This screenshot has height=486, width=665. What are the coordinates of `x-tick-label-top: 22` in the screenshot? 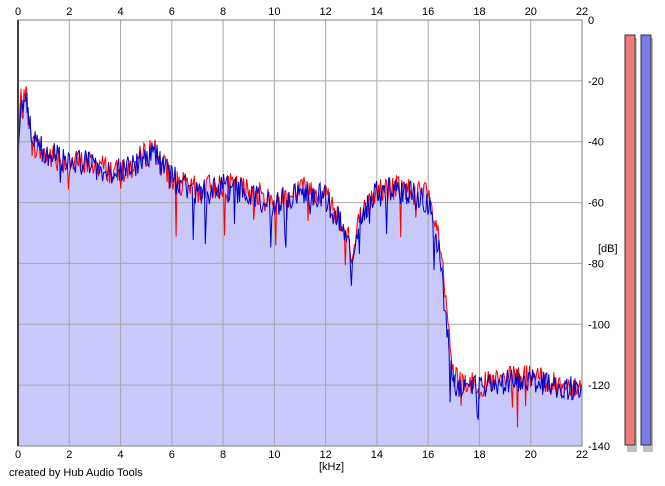 It's located at (582, 12).